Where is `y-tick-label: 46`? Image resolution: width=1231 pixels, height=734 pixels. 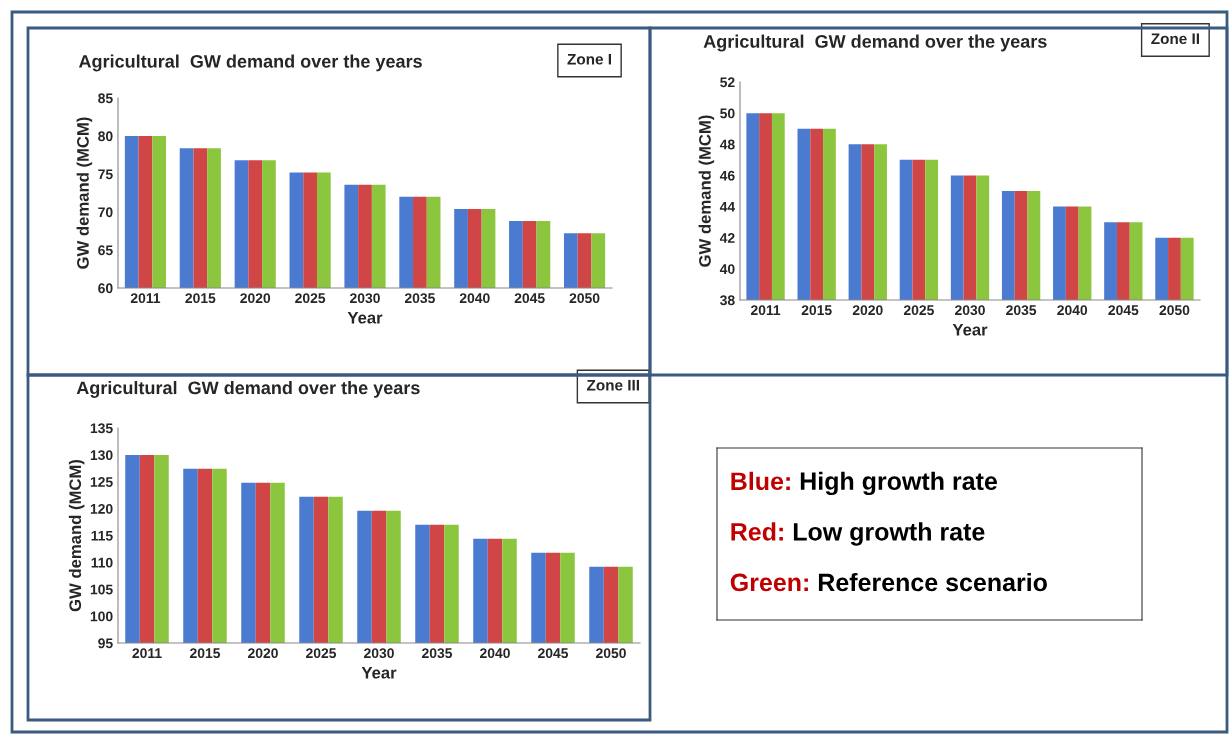 y-tick-label: 46 is located at coordinates (727, 175).